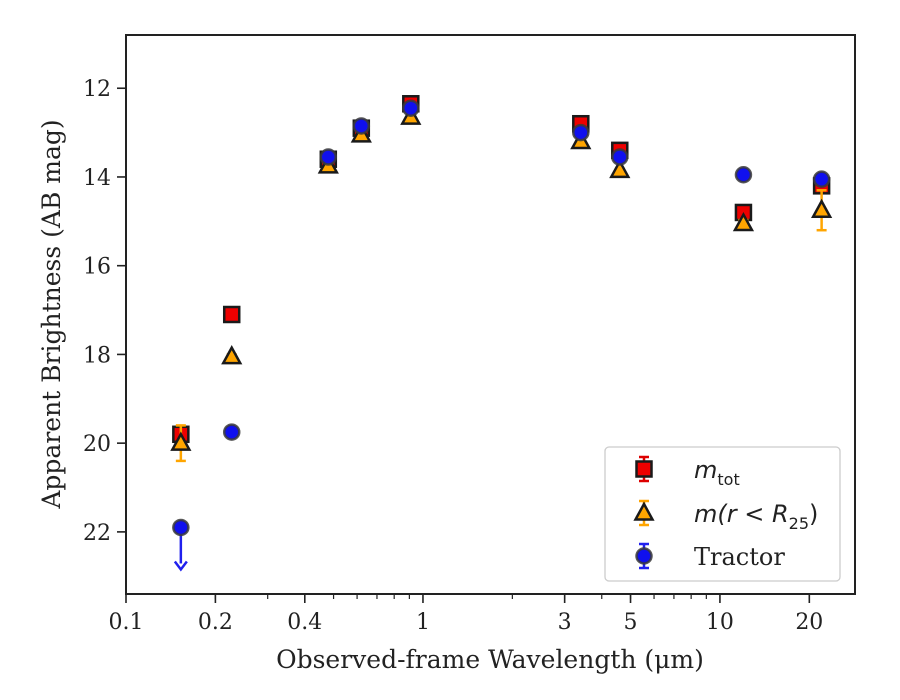  Describe the element at coordinates (756, 516) in the screenshot. I see `legend-label-mr25: m(r < R25)` at that location.